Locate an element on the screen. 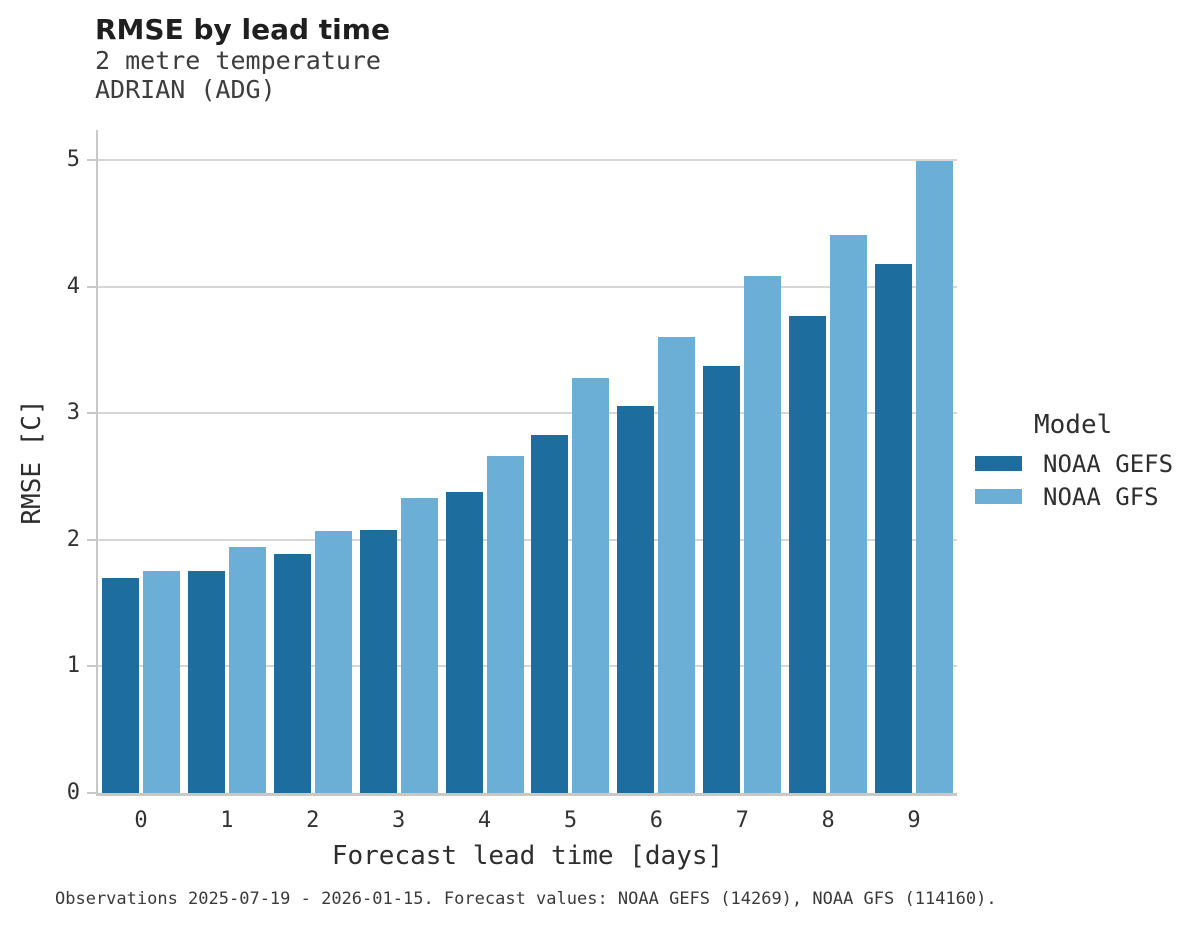 This screenshot has width=1195, height=928. x-tick-label-2: 2 is located at coordinates (313, 820).